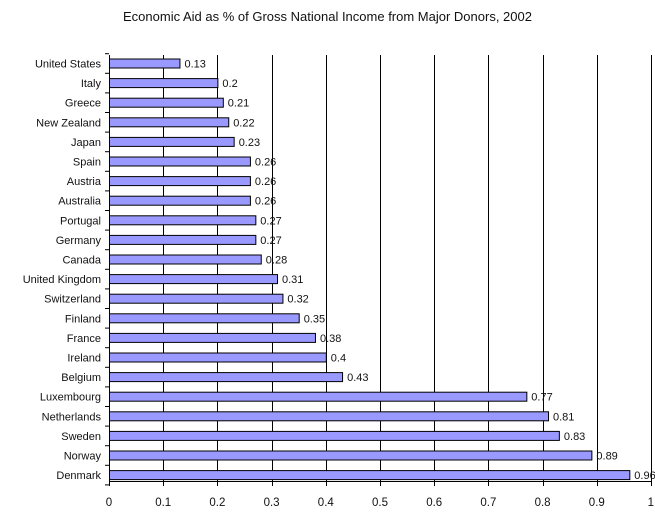 This screenshot has height=514, width=655. Describe the element at coordinates (91, 84) in the screenshot. I see `category-label: Italy` at that location.